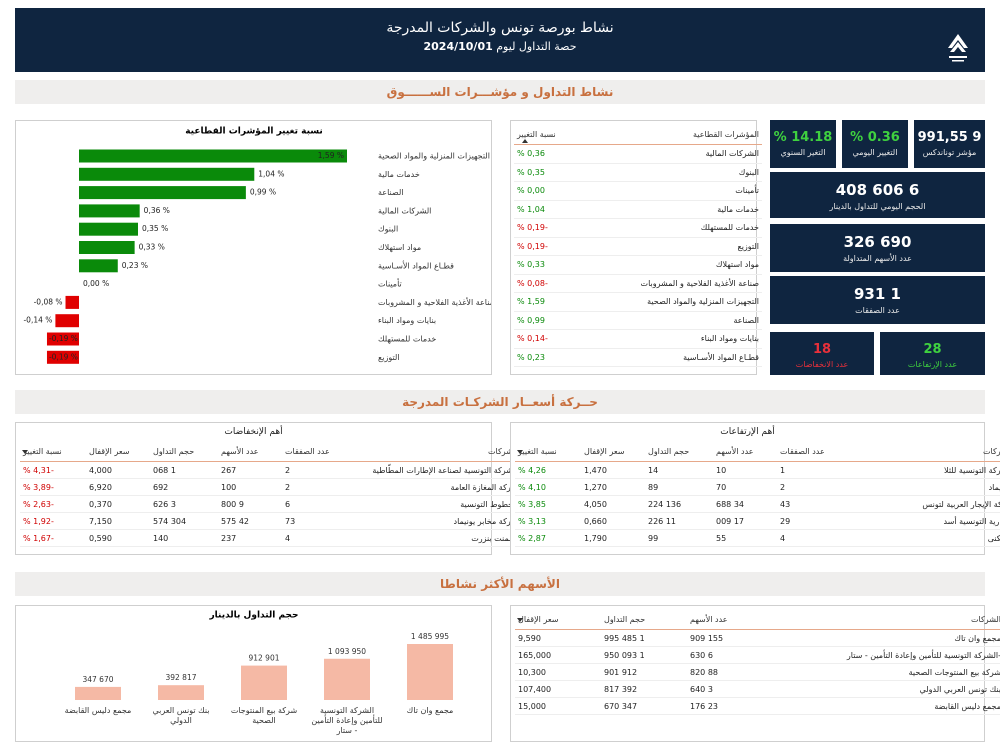  I want to click on row: بنايات ومواد البناء -0,14 %, so click(638, 339).